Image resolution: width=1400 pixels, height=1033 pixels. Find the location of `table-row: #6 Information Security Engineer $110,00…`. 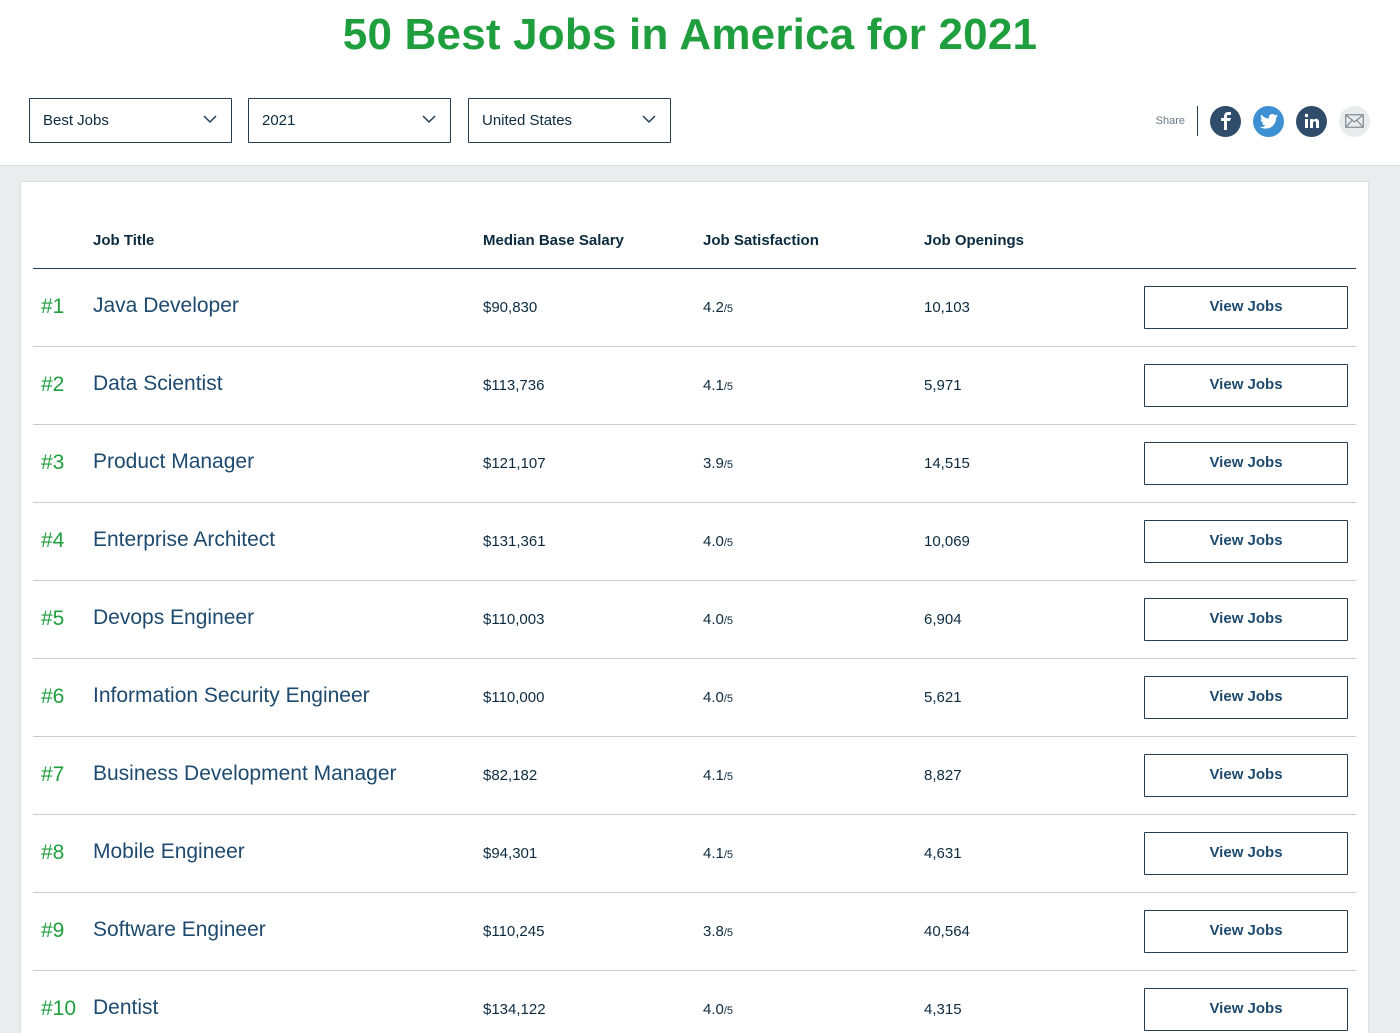

table-row: #6 Information Security Engineer $110,00… is located at coordinates (694, 698).